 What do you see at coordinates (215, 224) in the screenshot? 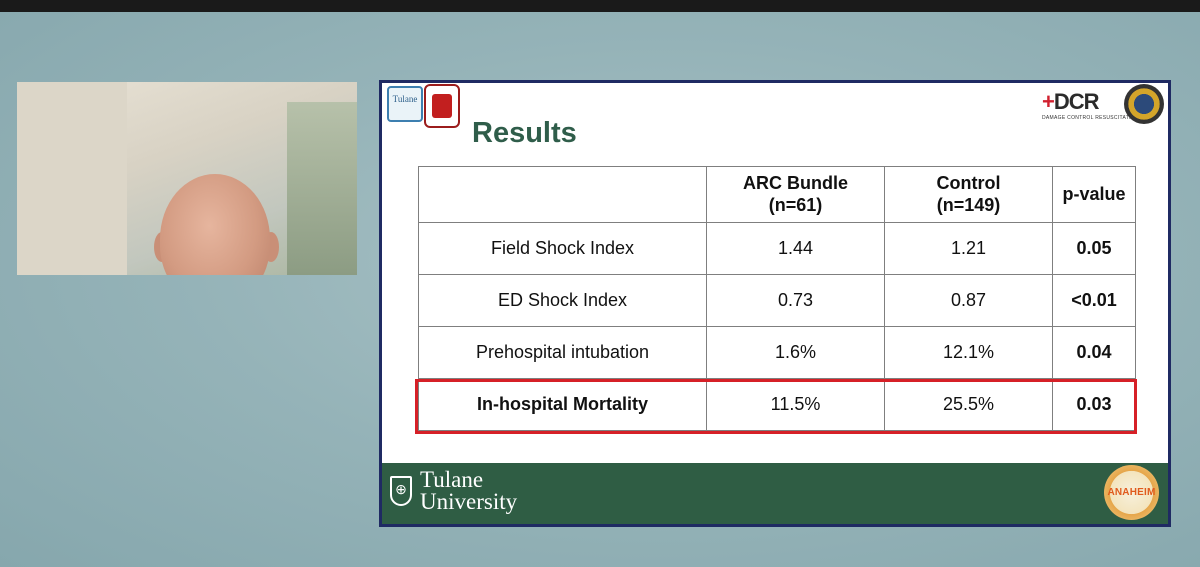
I see `speaker-head` at bounding box center [215, 224].